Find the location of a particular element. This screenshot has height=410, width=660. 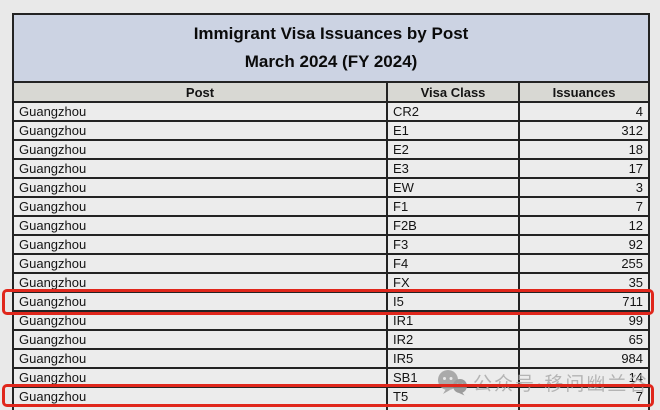

visa-class-cell: F1 is located at coordinates (453, 206).